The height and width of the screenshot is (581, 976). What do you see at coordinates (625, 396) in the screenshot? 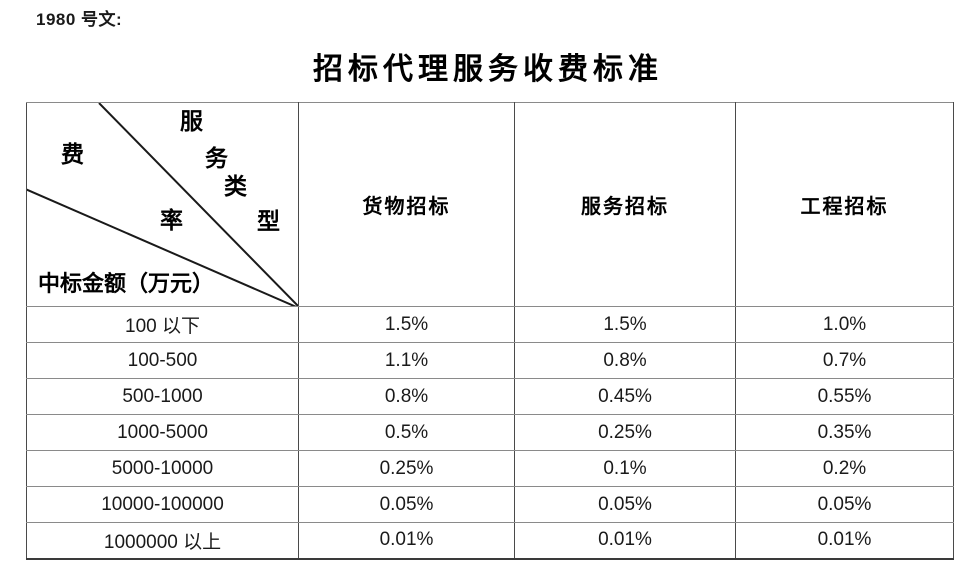
I see `fee-cell-service: 0.45%` at bounding box center [625, 396].